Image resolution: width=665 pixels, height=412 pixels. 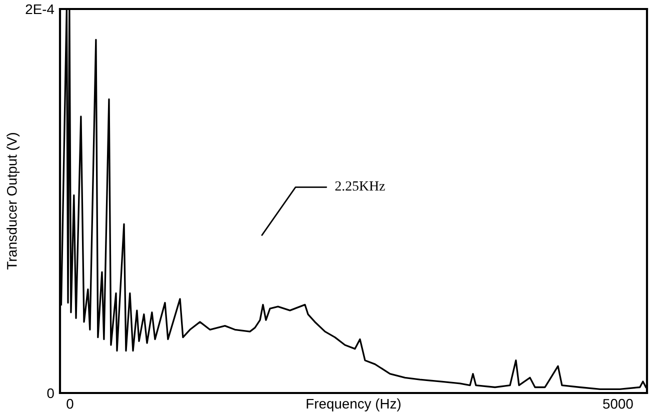 What do you see at coordinates (360, 186) in the screenshot?
I see `annotation: 2.25KHz` at bounding box center [360, 186].